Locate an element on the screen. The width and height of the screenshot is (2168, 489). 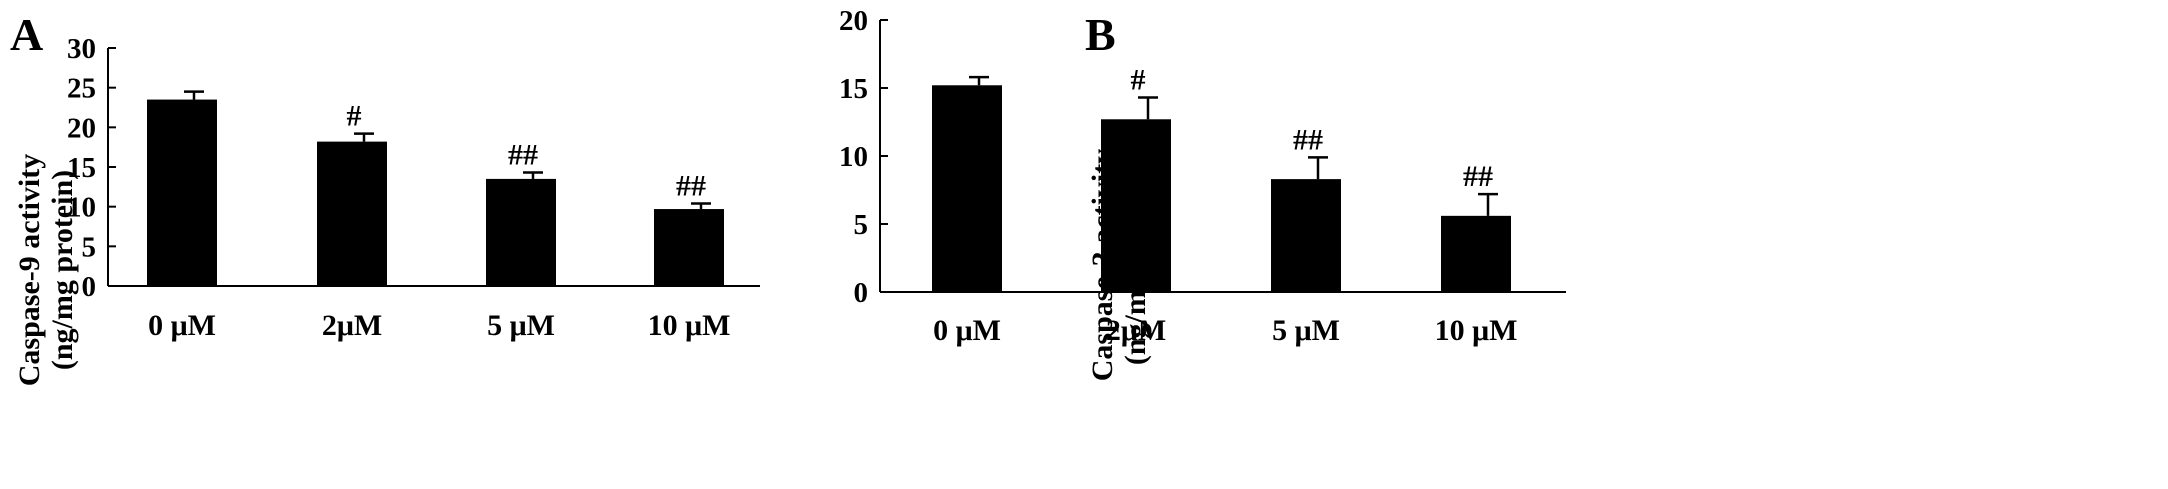
y-axis-label-line-2: (ng/mg protein) is located at coordinates (62, 270).